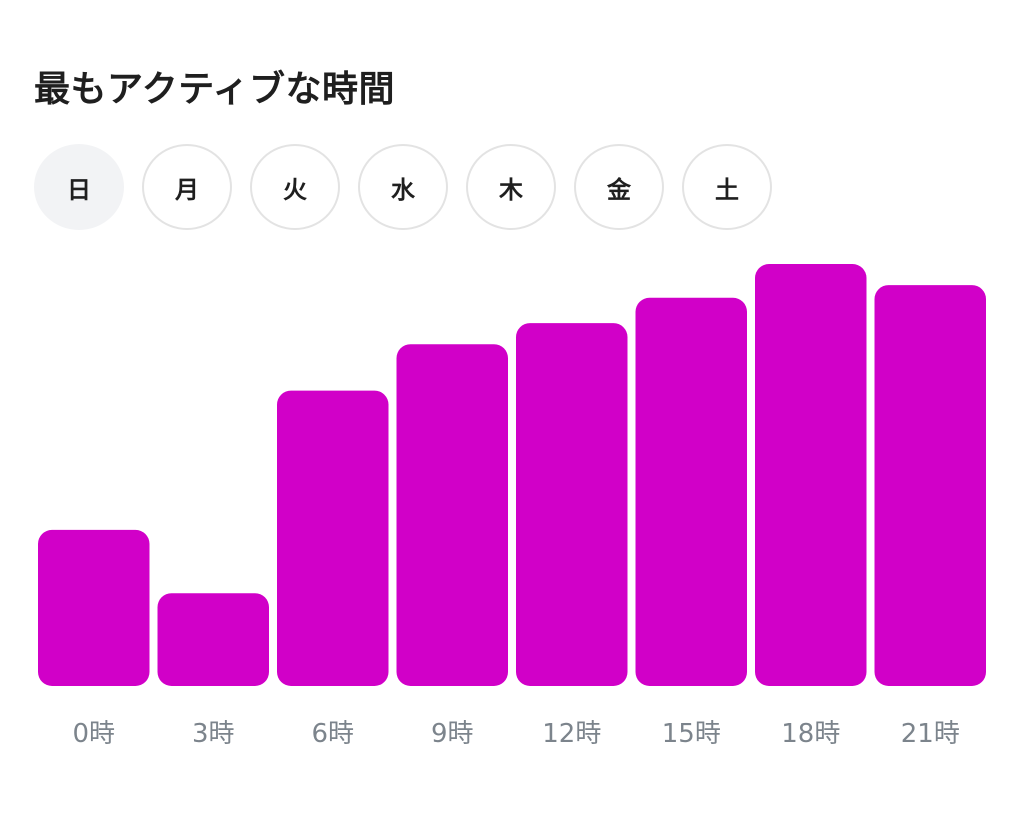  What do you see at coordinates (691, 734) in the screenshot?
I see `x-tick-label: 15時` at bounding box center [691, 734].